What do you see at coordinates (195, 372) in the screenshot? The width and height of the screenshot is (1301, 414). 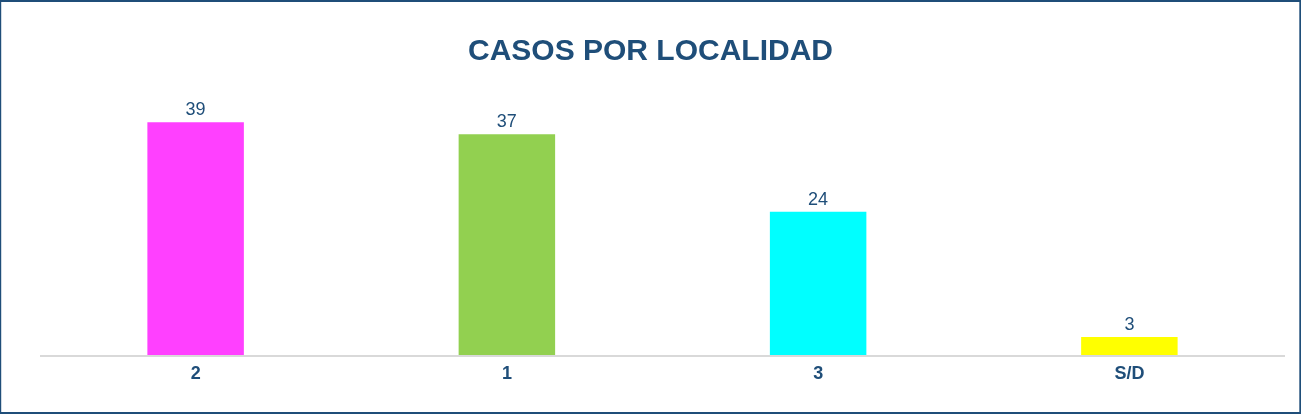 I see `x-tick-label: 2` at bounding box center [195, 372].